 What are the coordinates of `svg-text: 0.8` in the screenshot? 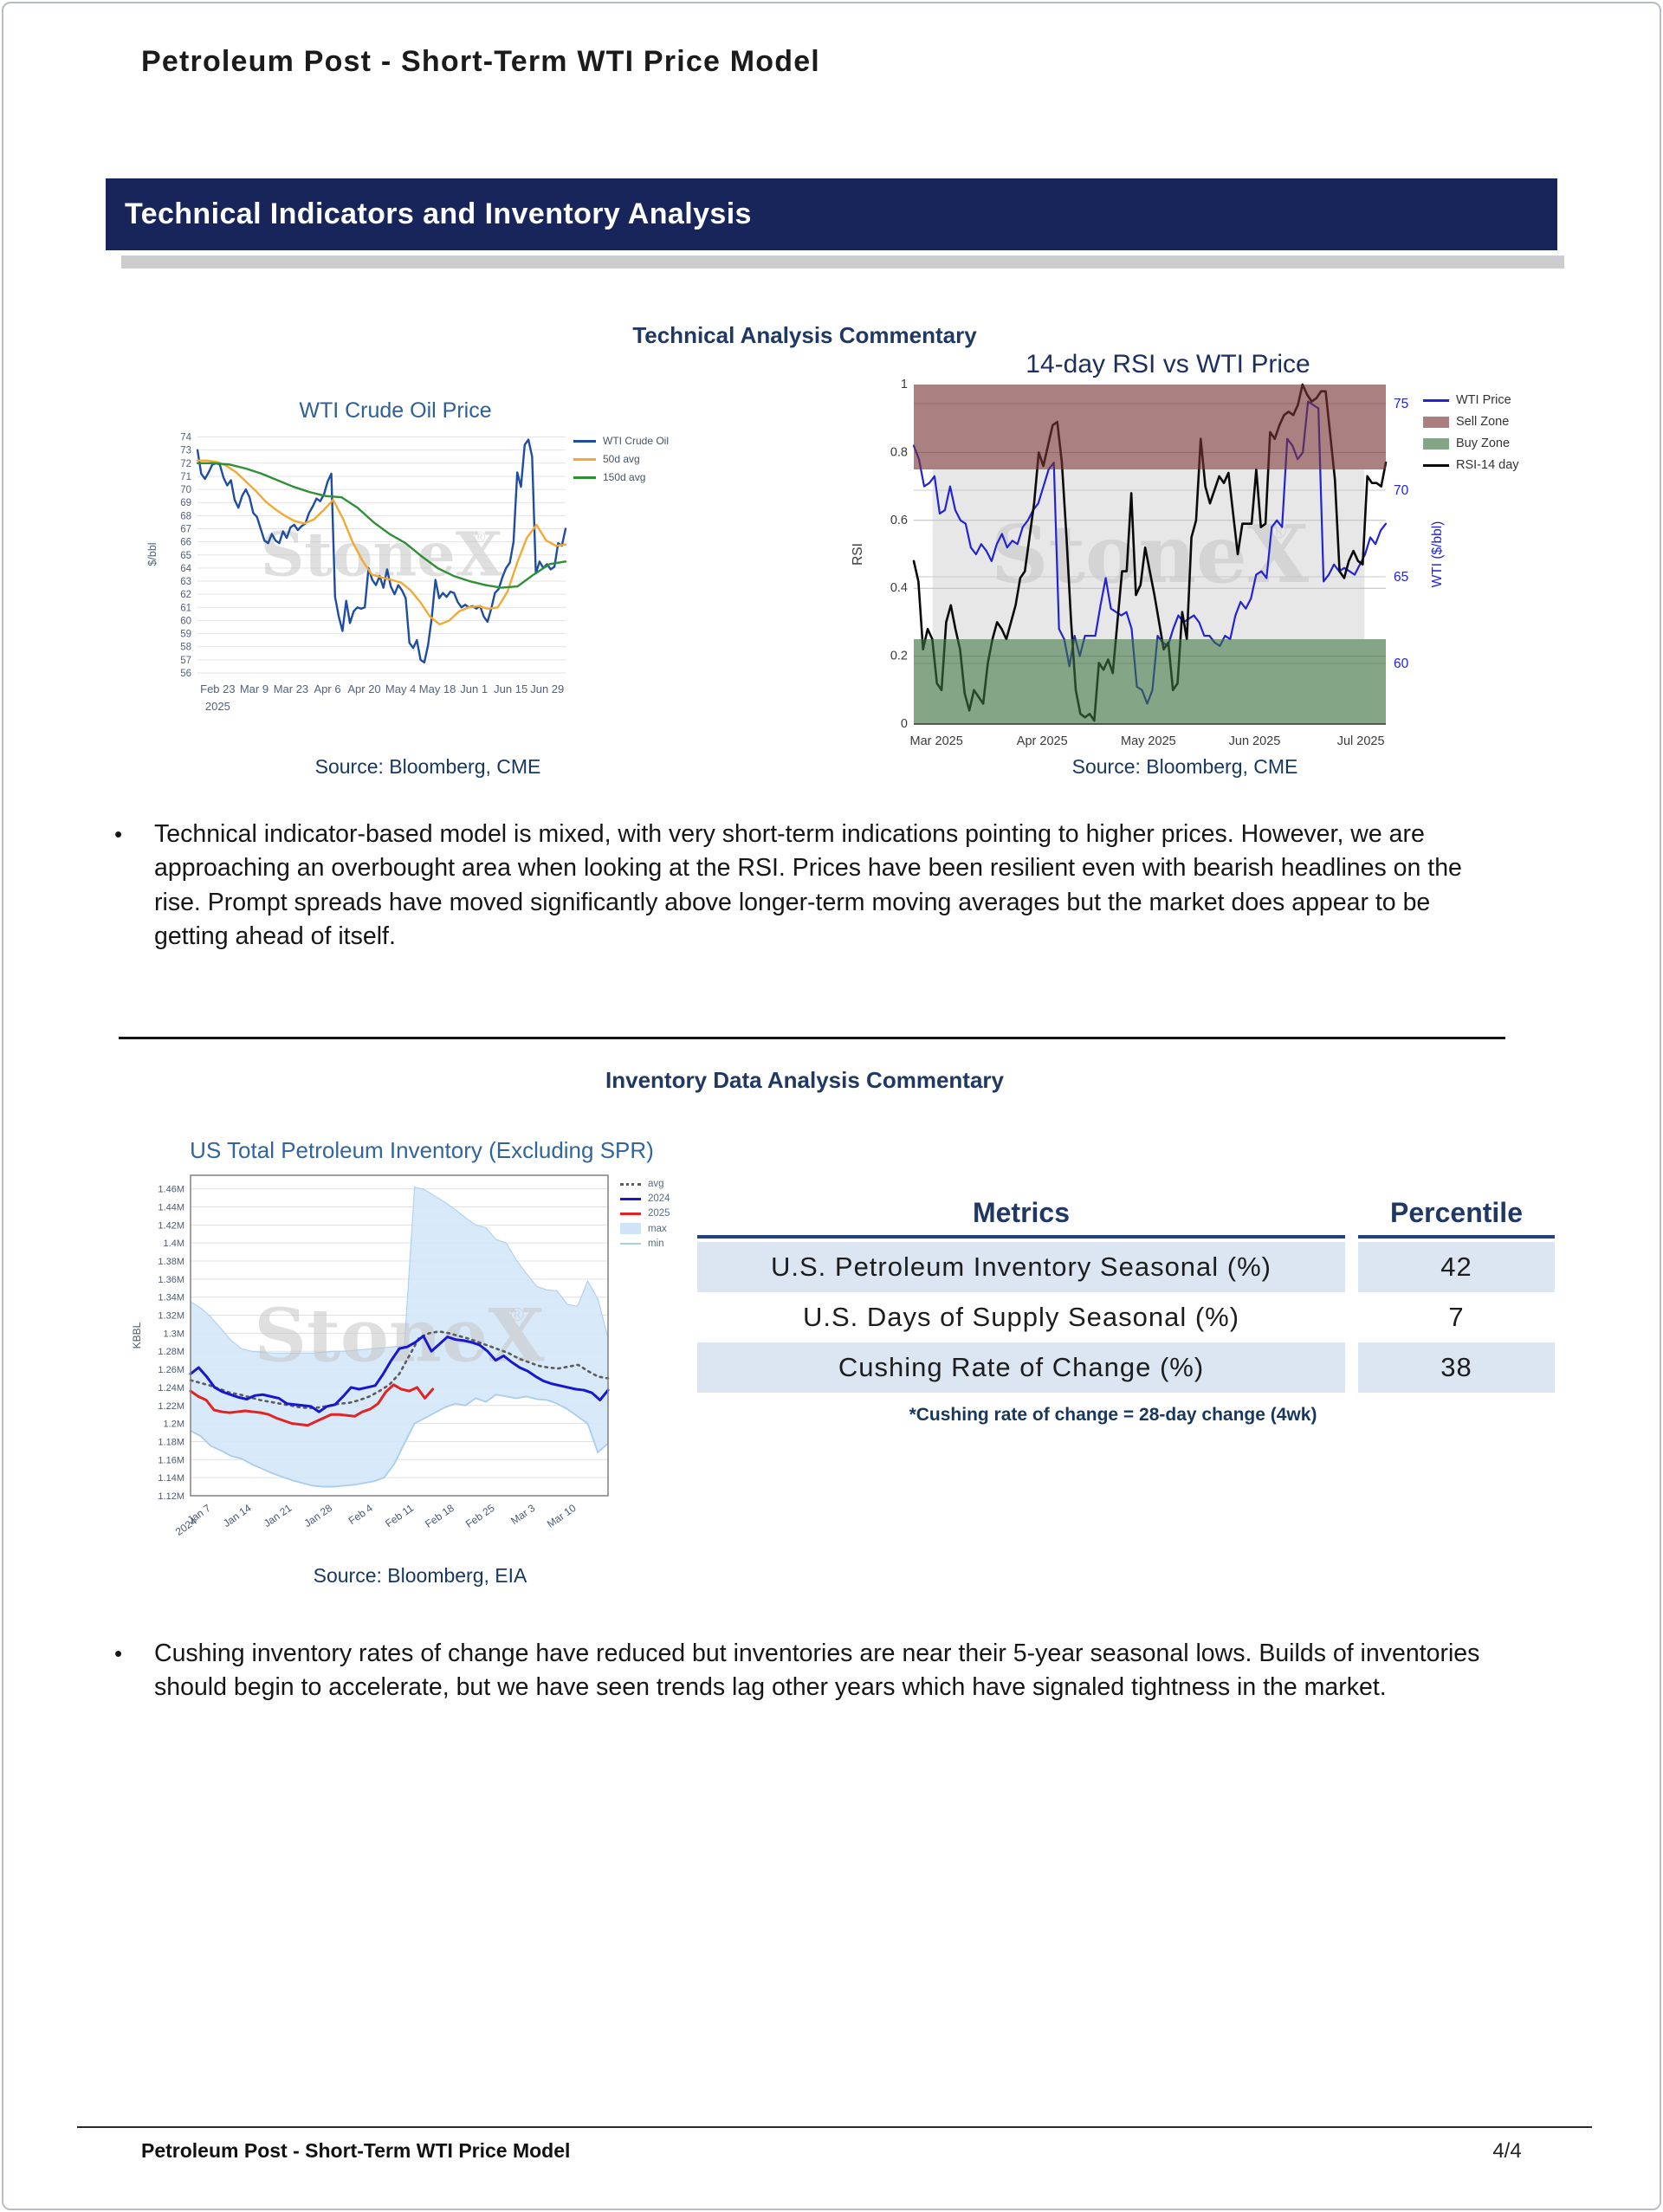 It's located at (899, 452).